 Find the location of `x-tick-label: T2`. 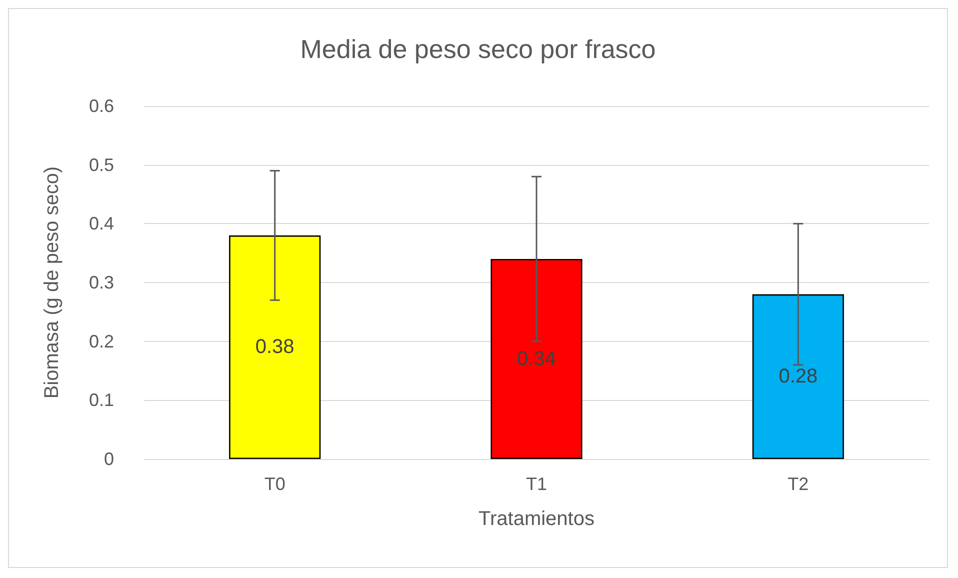

x-tick-label: T2 is located at coordinates (798, 484).